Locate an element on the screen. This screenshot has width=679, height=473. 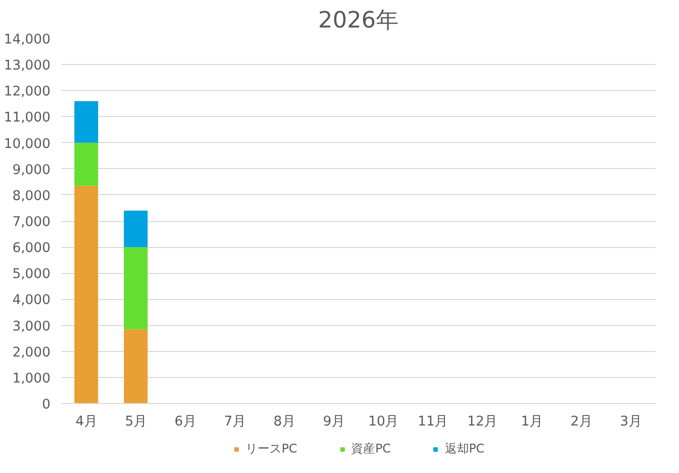
y-tick-label: 11,000 is located at coordinates (27, 118).